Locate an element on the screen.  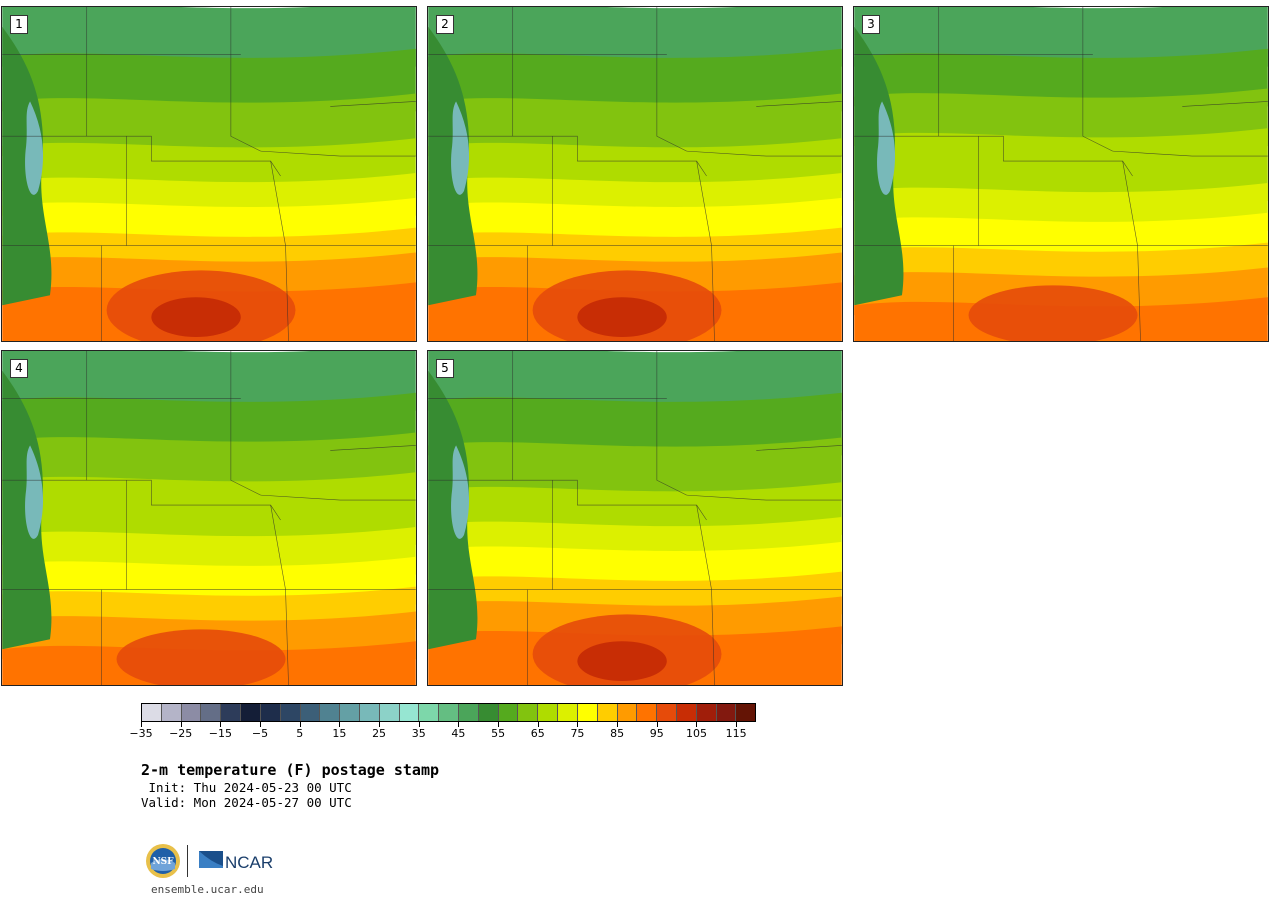
member-panel-4: 4 is located at coordinates (209, 518).